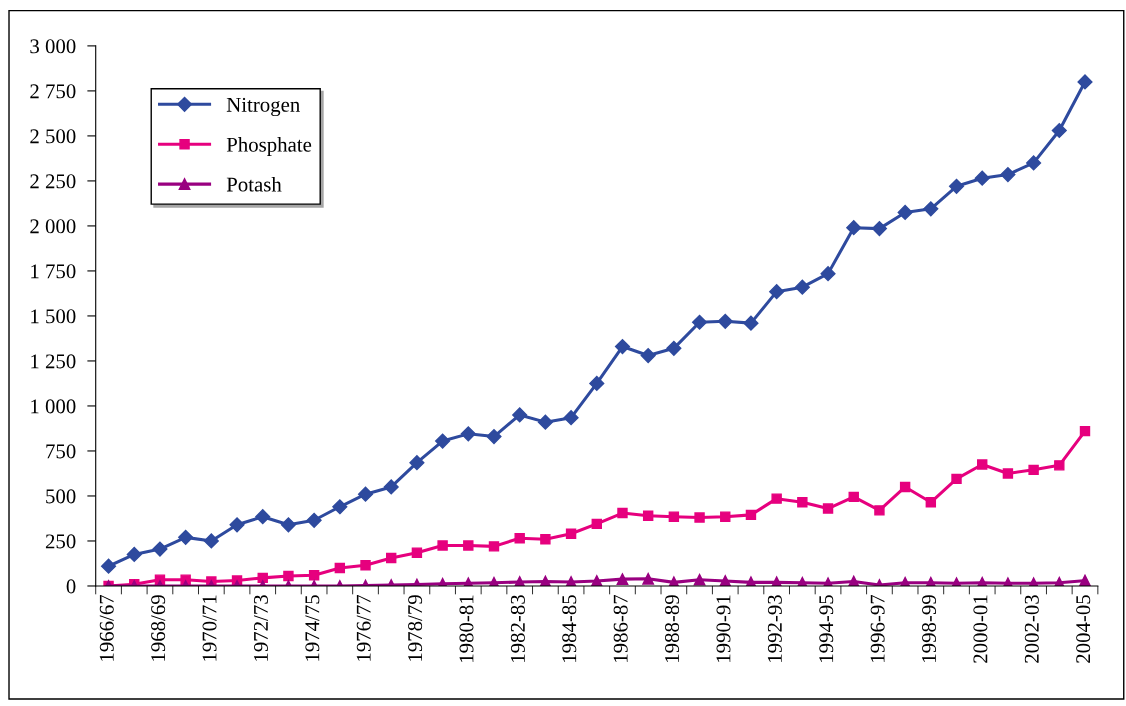 This screenshot has width=1126, height=706. What do you see at coordinates (517, 628) in the screenshot?
I see `x-tick-label: 1982-83` at bounding box center [517, 628].